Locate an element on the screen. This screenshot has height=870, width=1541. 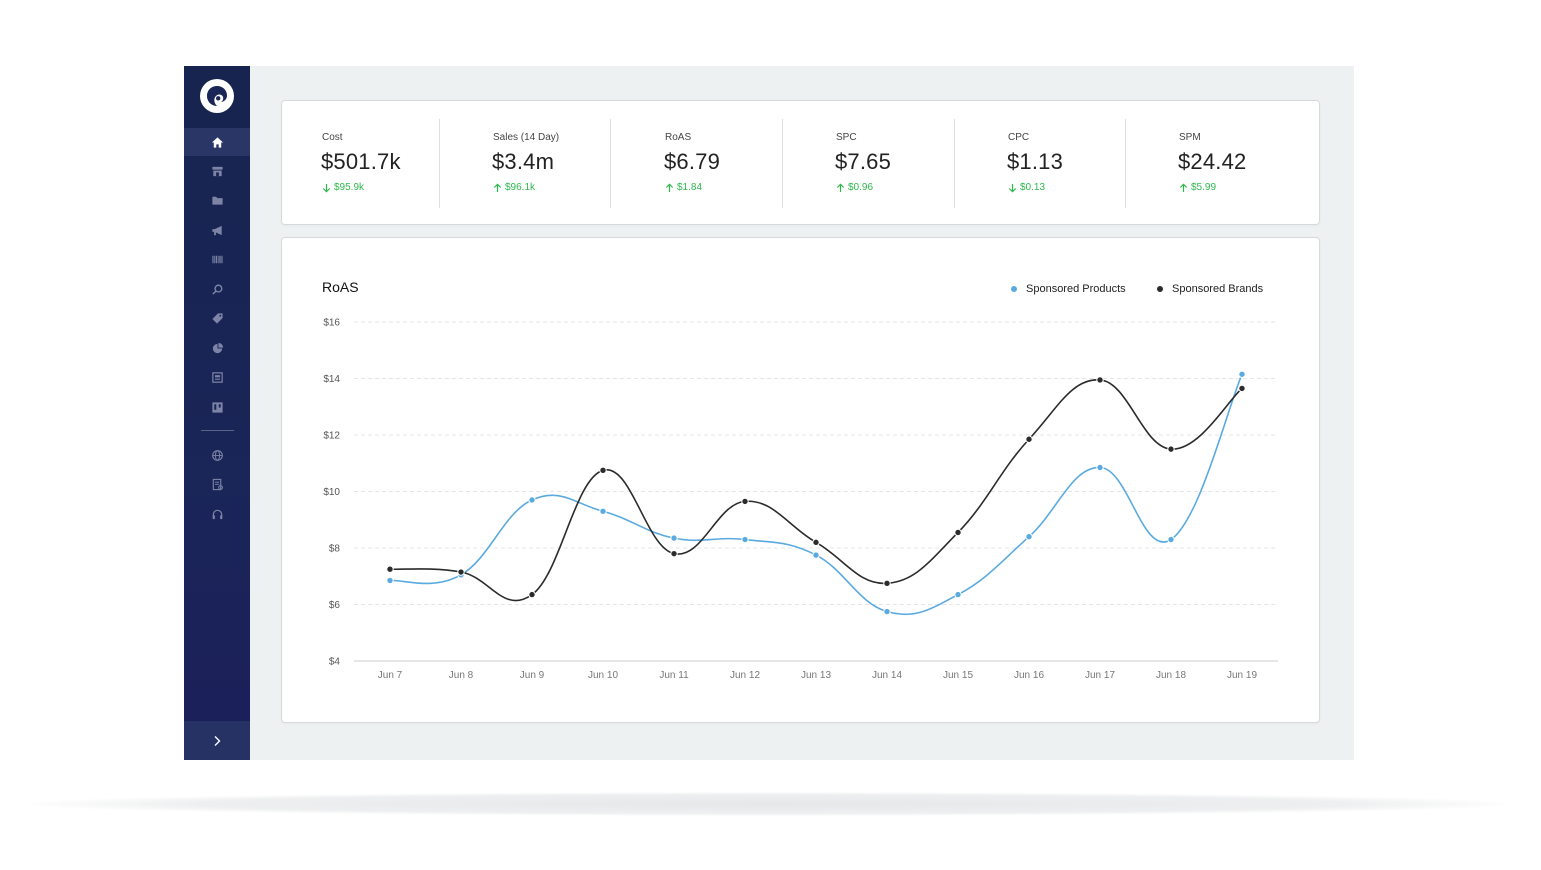
legend-label: Sponsored Products is located at coordinates (1076, 289).